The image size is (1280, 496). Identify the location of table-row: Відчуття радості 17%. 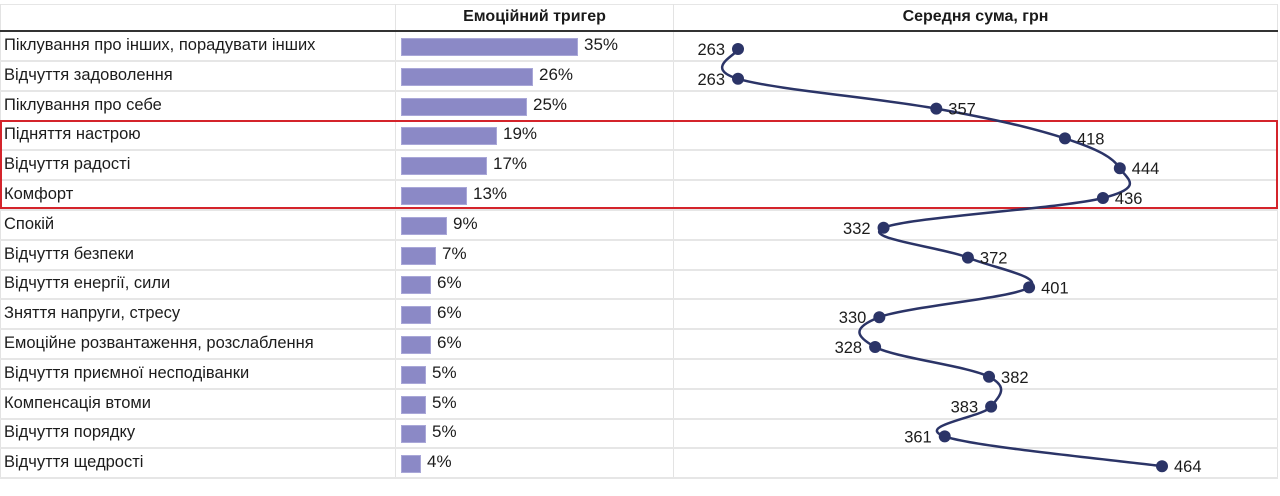
(639, 166).